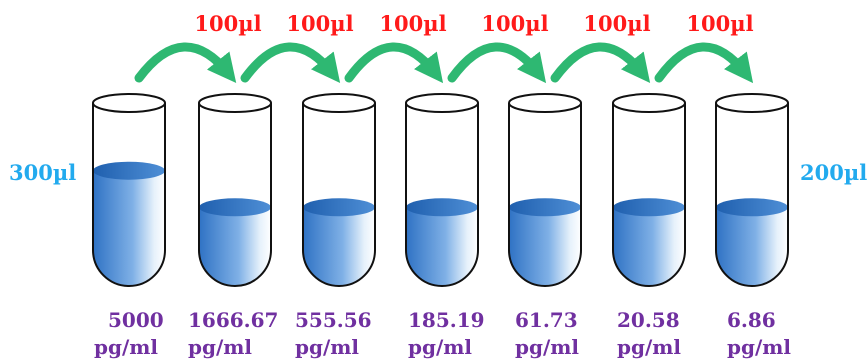  What do you see at coordinates (546, 320) in the screenshot?
I see `concentration-value: 61.73` at bounding box center [546, 320].